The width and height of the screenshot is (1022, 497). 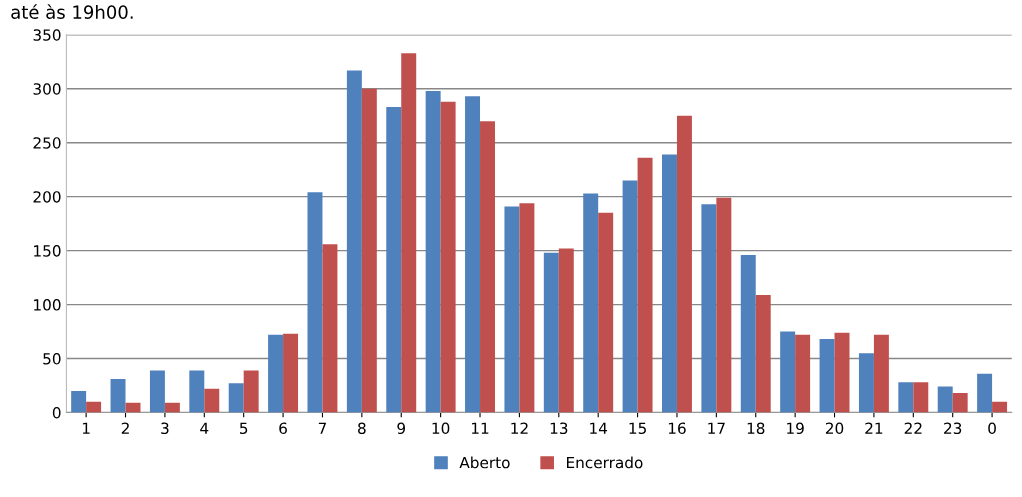 What do you see at coordinates (559, 428) in the screenshot?
I see `x-tick-label: 13` at bounding box center [559, 428].